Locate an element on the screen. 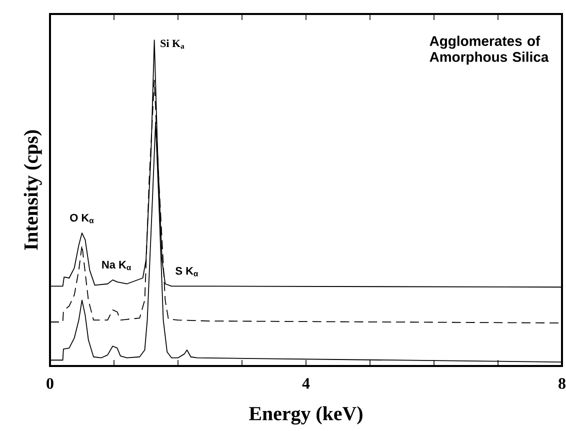 The height and width of the screenshot is (431, 566). x-tick-label: 8 is located at coordinates (562, 383).